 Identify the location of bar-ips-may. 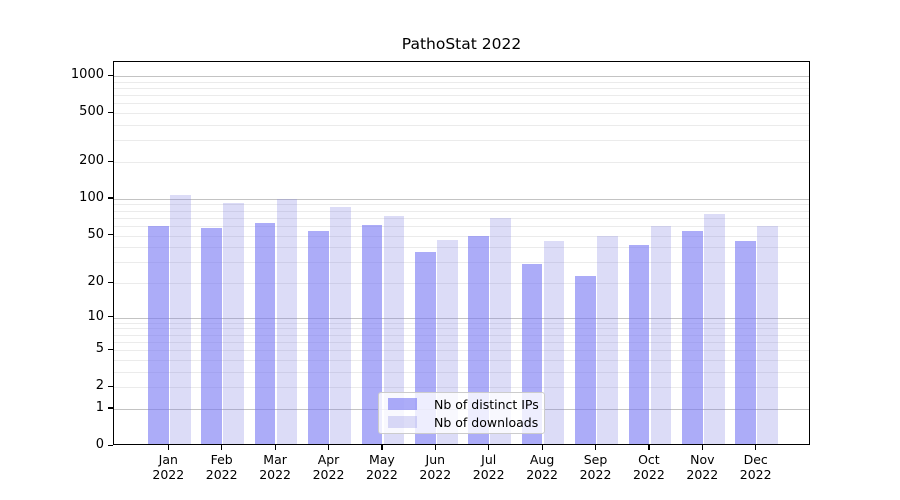
(372, 334).